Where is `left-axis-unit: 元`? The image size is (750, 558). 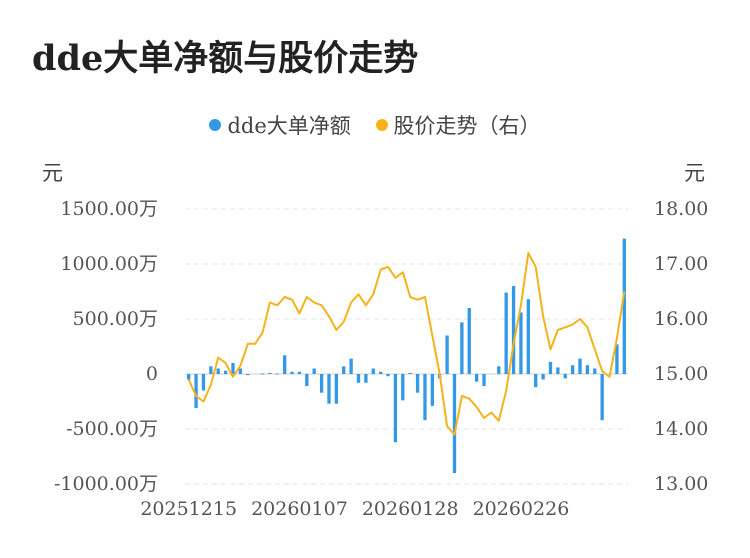
left-axis-unit: 元 is located at coordinates (52, 173).